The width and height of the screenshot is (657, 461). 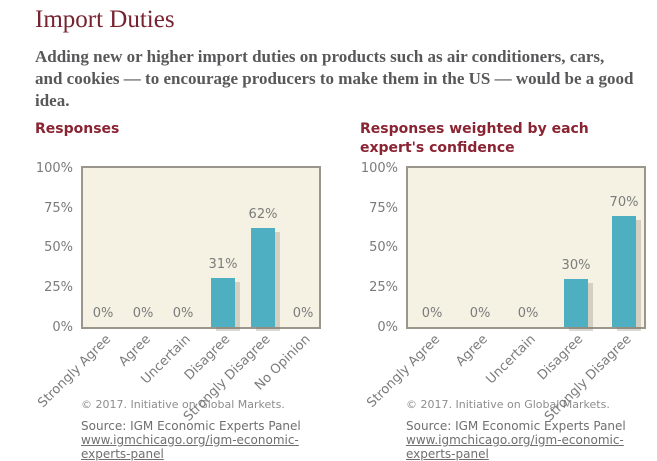 What do you see at coordinates (526, 247) in the screenshot?
I see `plot-area: 0% 0% 0% 30% 70%` at bounding box center [526, 247].